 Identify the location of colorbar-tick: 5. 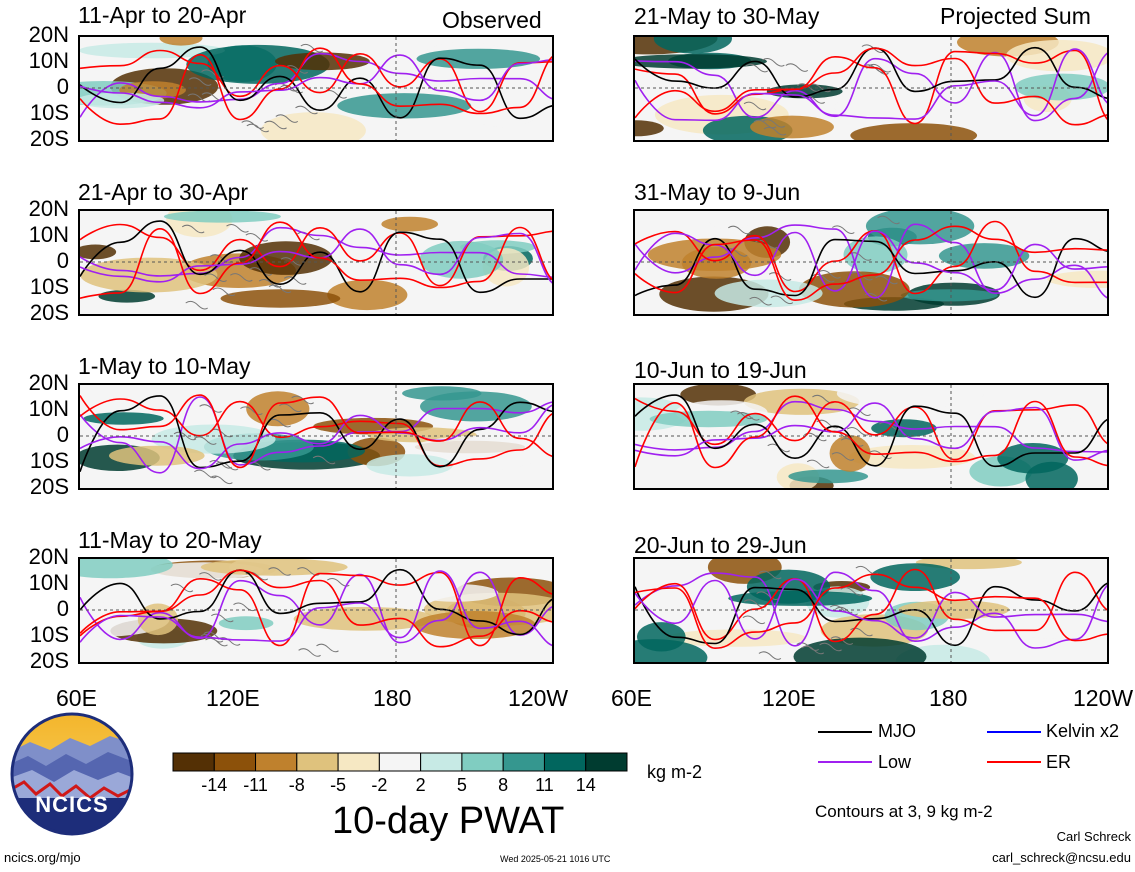
(461, 785).